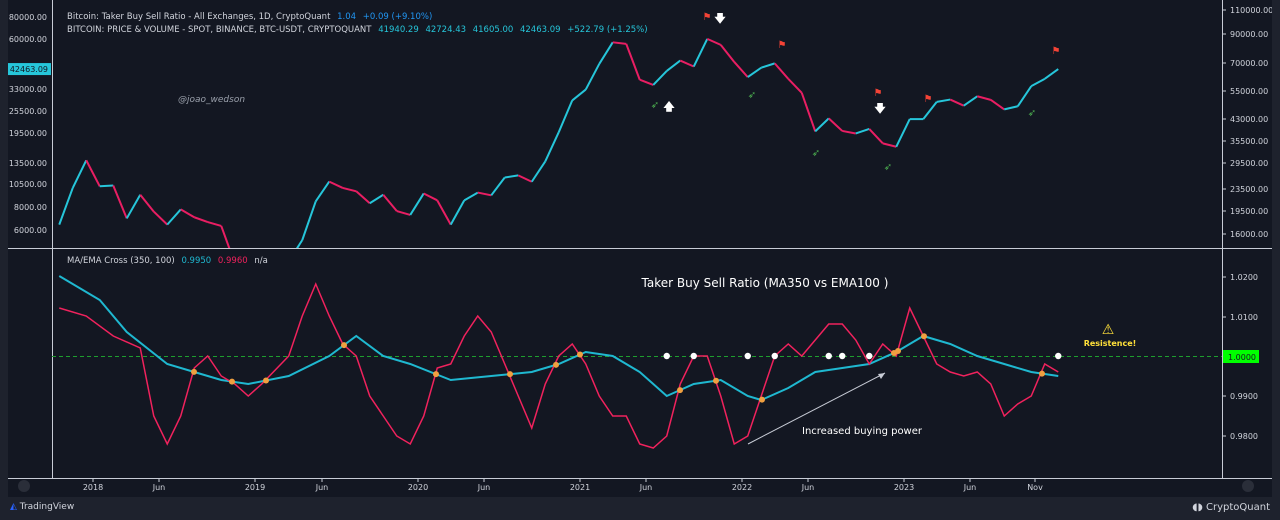 The height and width of the screenshot is (520, 1280). I want to click on legend-close: 42463.09, so click(540, 30).